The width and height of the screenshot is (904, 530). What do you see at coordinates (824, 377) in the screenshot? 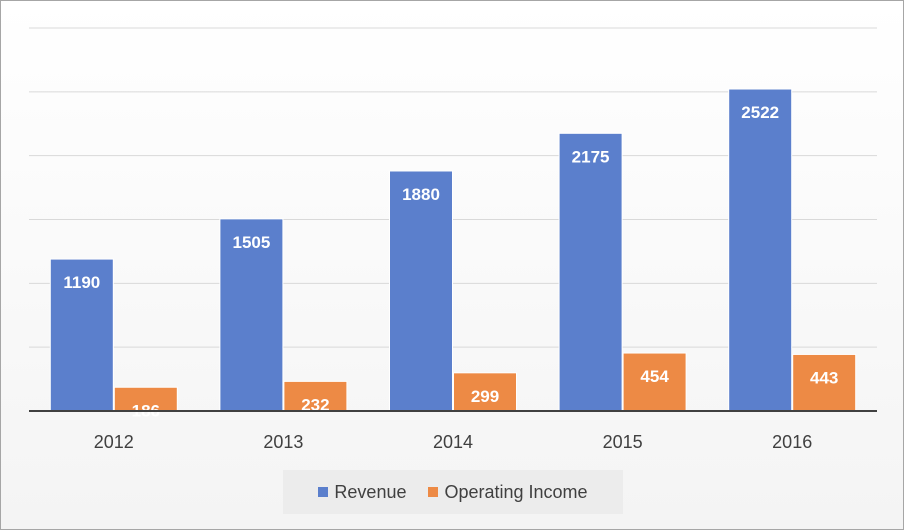
I see `data-label-operating-income-2016: 443` at bounding box center [824, 377].